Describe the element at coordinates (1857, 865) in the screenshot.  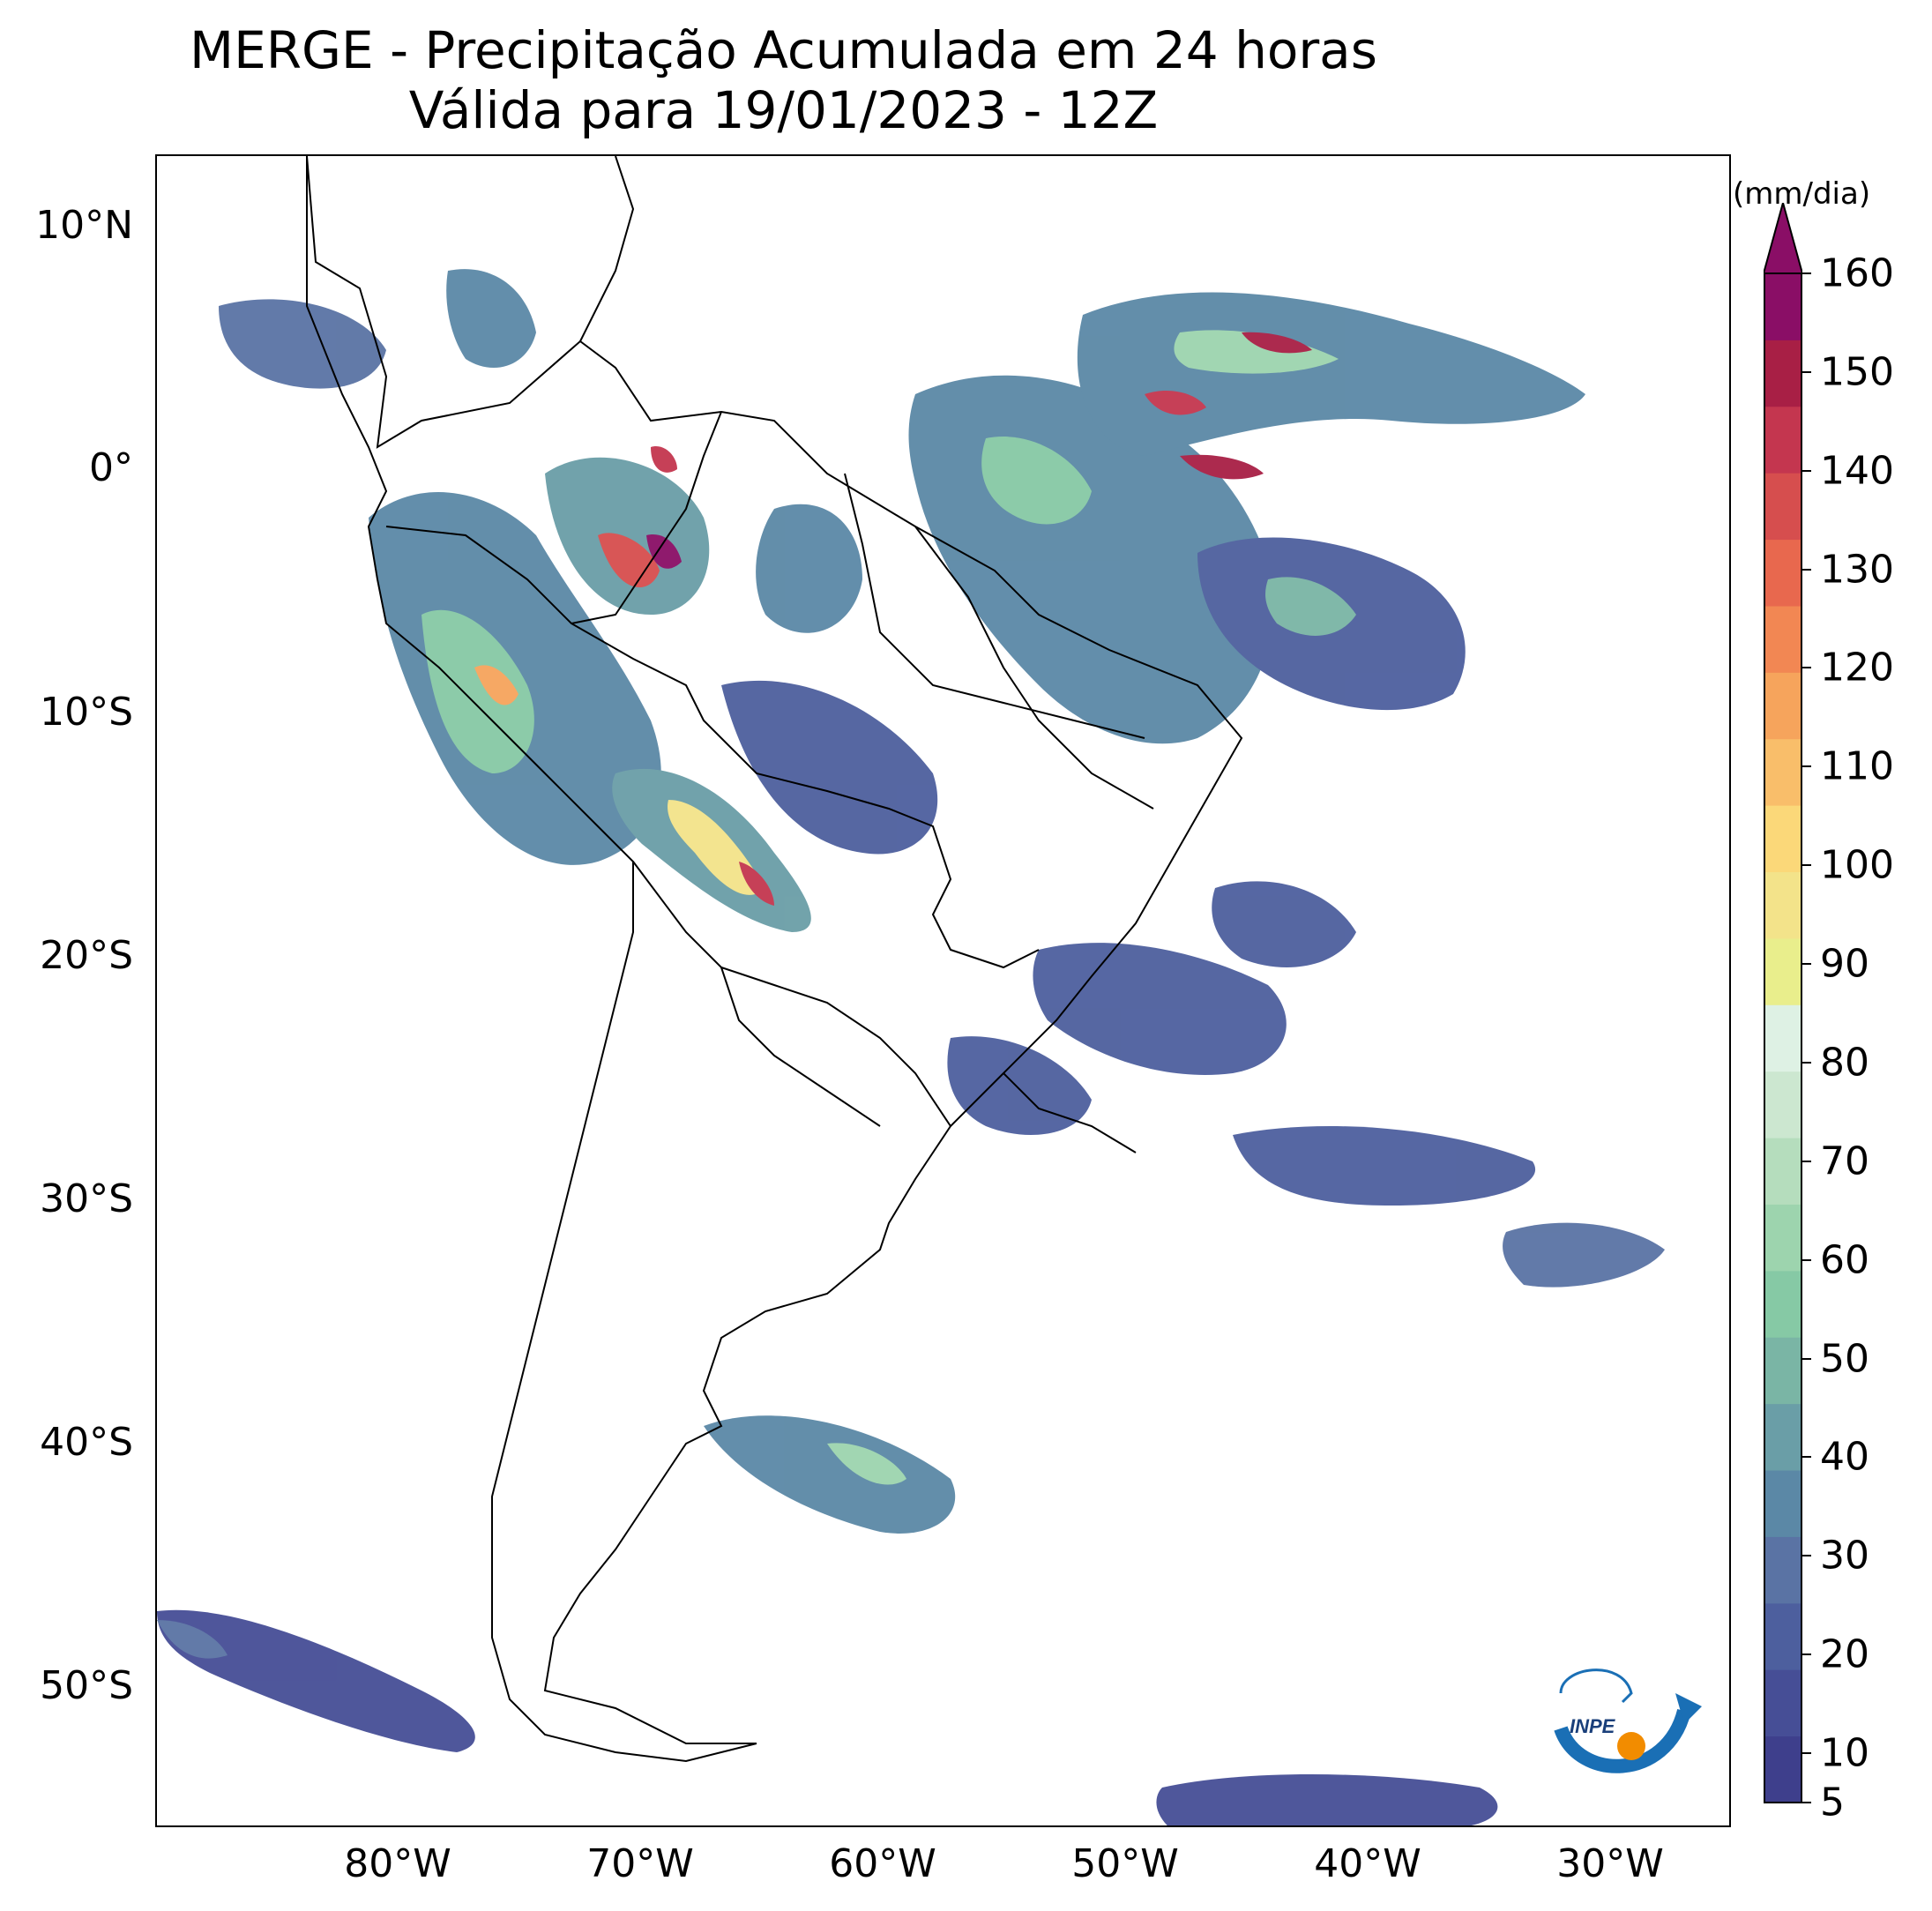
I see `colorbar-tick-label: 100` at that location.